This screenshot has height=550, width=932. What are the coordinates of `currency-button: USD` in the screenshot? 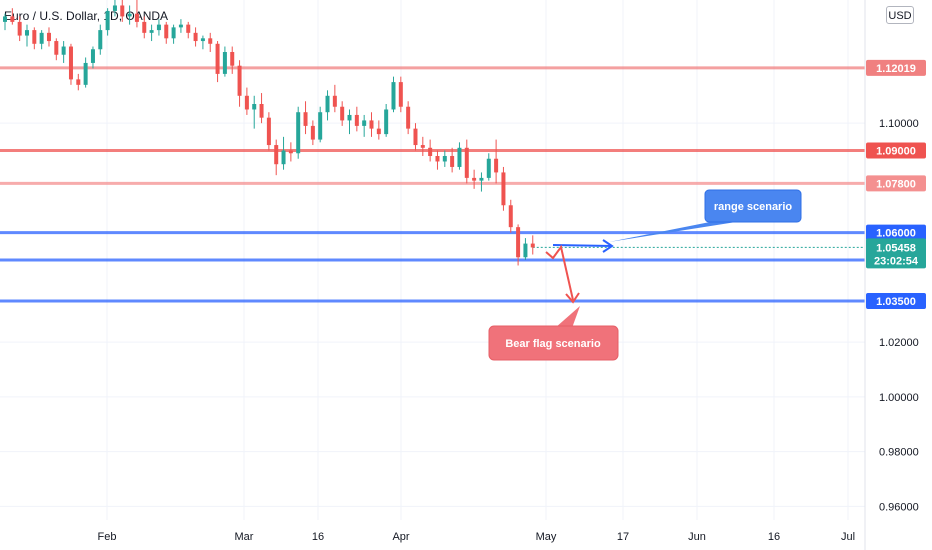 It's located at (900, 15).